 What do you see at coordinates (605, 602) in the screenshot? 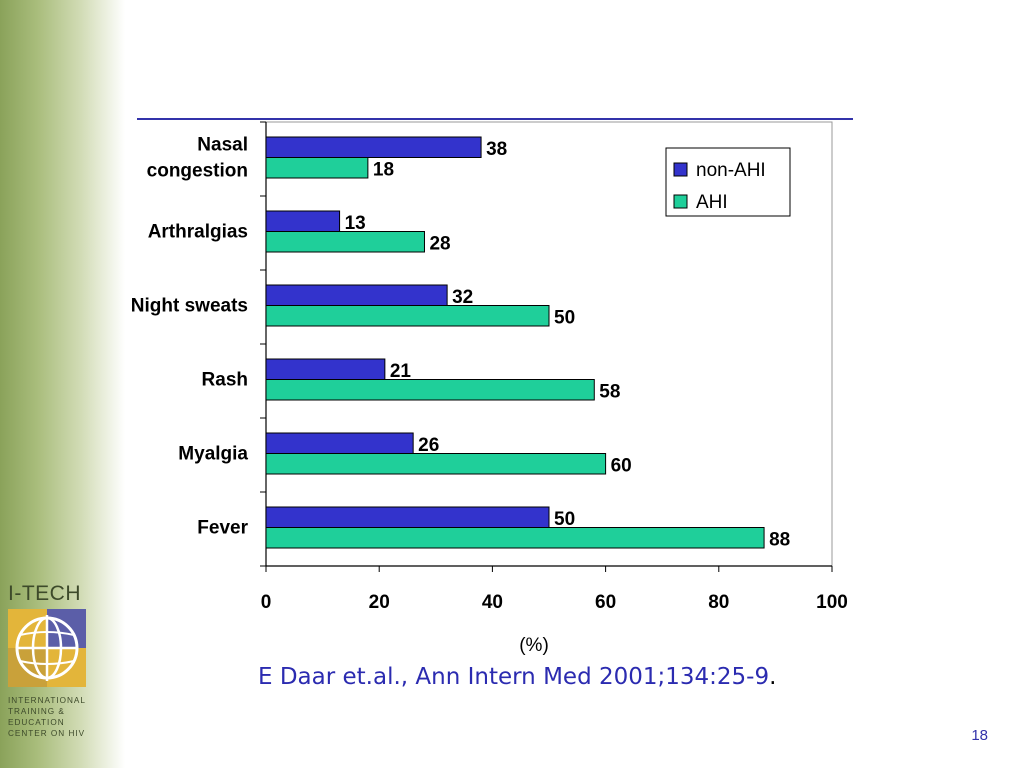
I see `x-tick-label: 60` at bounding box center [605, 602].